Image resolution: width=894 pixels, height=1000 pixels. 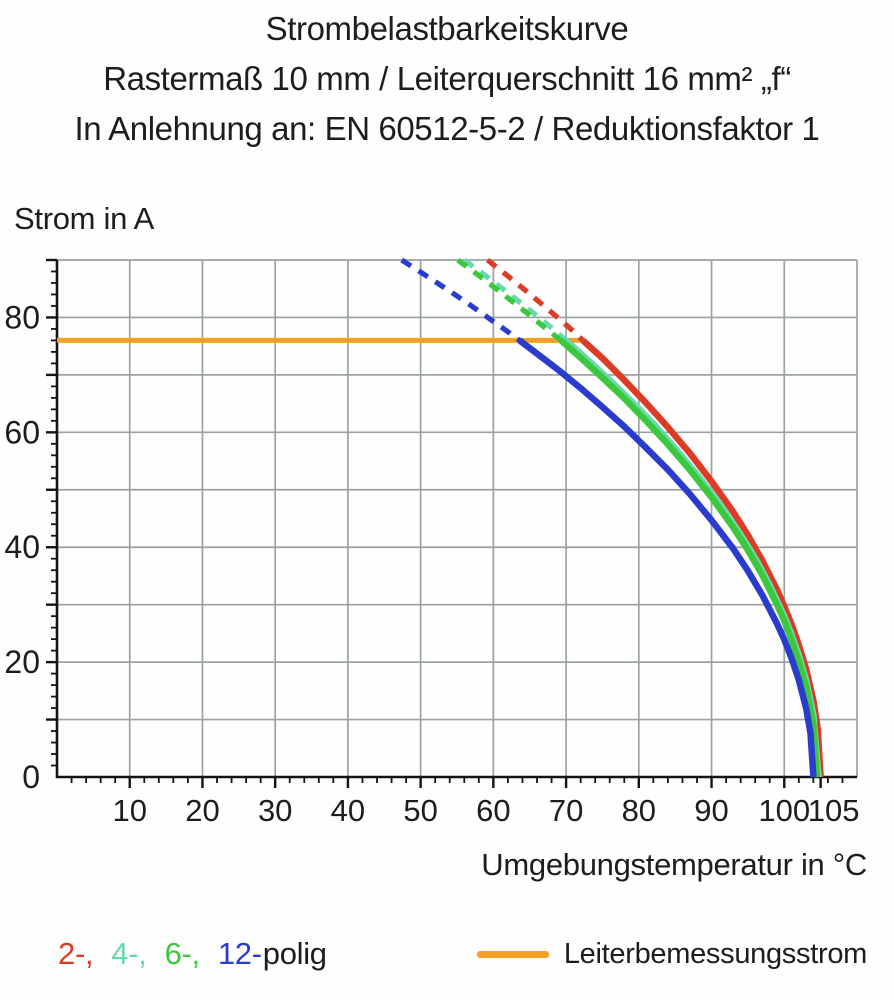 I want to click on x-tick-label: 10, so click(x=129, y=810).